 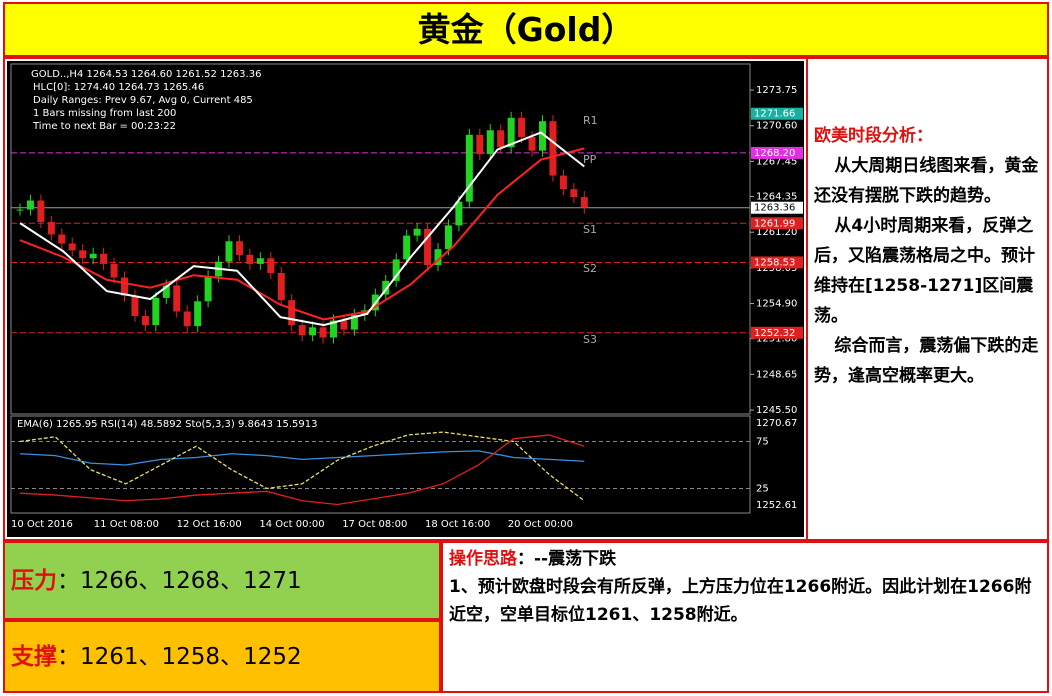 I want to click on level-label: 1268.20, so click(x=774, y=153).